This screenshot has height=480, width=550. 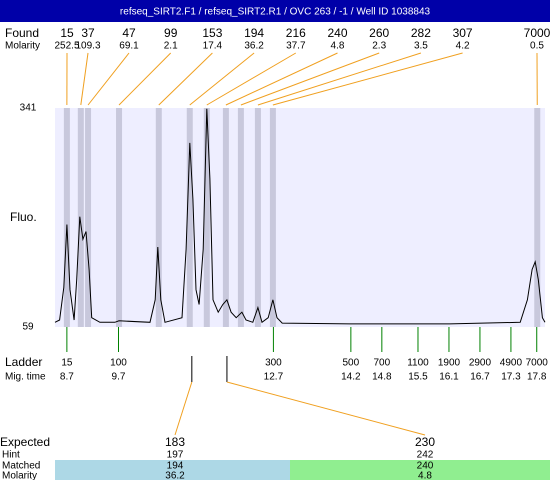 What do you see at coordinates (296, 33) in the screenshot?
I see `found-size: 216` at bounding box center [296, 33].